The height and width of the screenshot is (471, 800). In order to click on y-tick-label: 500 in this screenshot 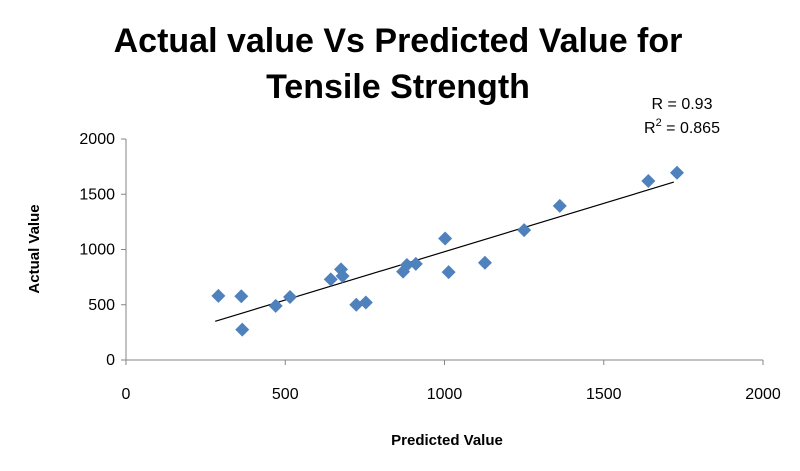, I will do `click(101, 305)`.